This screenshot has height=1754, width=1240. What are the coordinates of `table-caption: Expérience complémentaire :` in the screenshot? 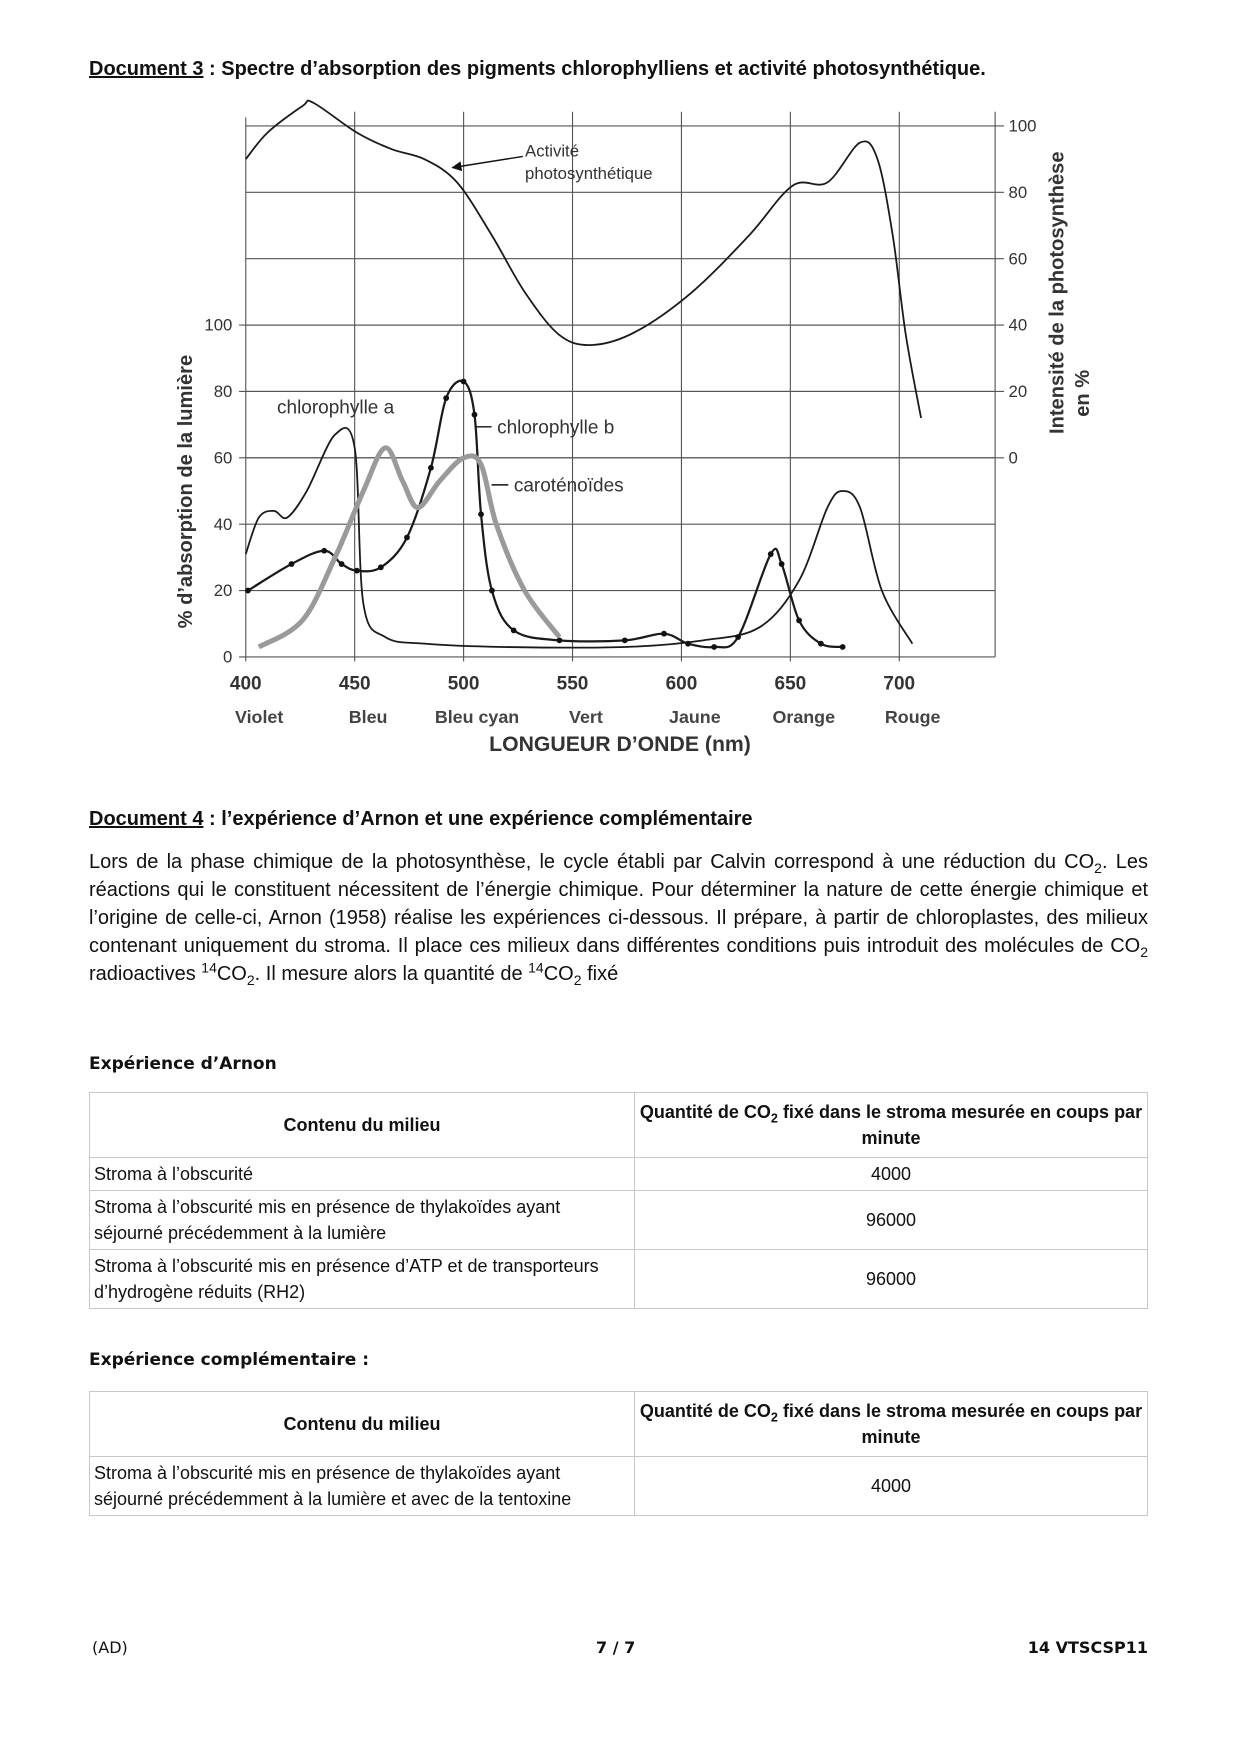 It's located at (229, 1360).